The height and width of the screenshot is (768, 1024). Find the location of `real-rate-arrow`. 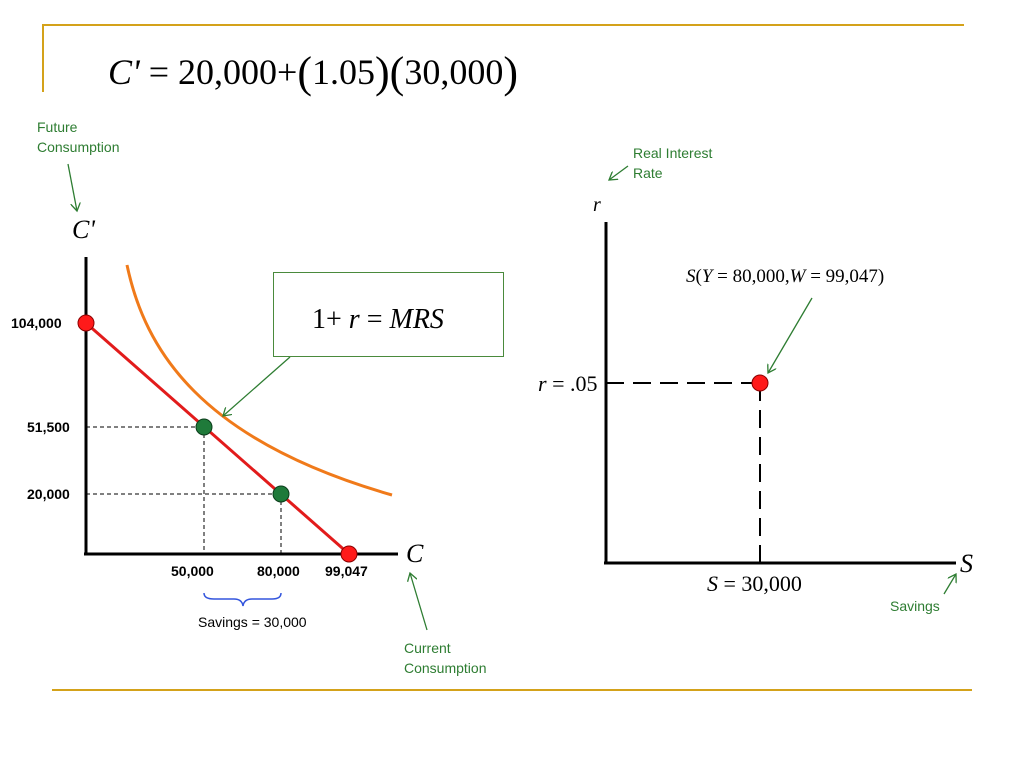

real-rate-arrow is located at coordinates (619, 172).